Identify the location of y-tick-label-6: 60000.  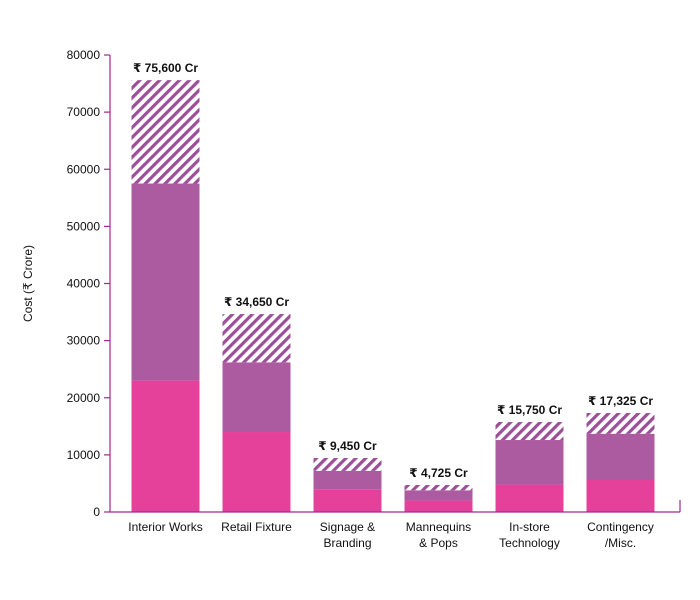
(84, 169).